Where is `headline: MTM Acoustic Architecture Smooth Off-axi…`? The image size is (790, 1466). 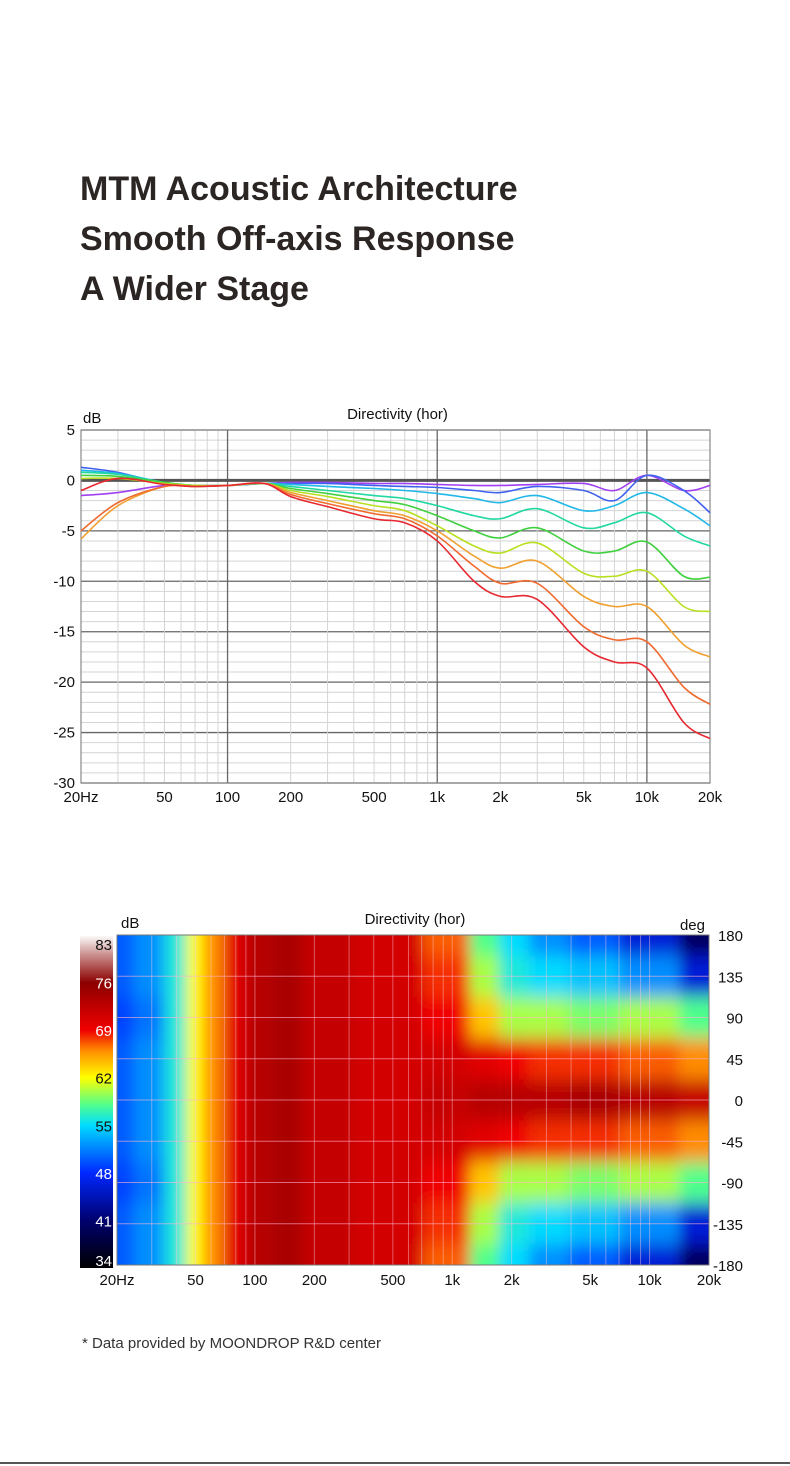
headline: MTM Acoustic Architecture Smooth Off-axi… is located at coordinates (299, 239).